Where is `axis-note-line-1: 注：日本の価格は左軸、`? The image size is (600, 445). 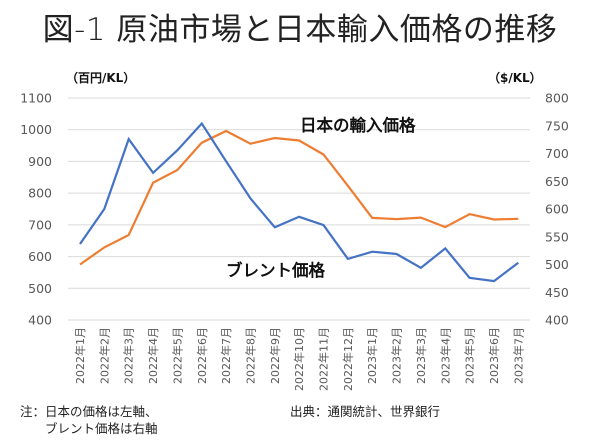
axis-note-line-1: 注：日本の価格は左軸、 is located at coordinates (89, 411).